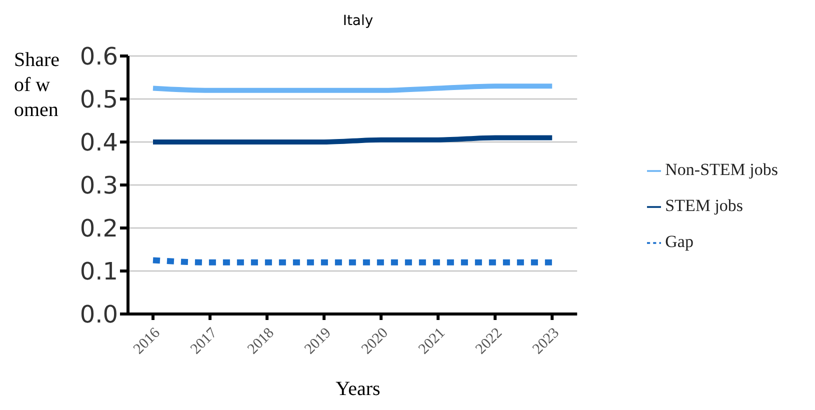  I want to click on y-tick-label: 0.1, so click(99, 272).